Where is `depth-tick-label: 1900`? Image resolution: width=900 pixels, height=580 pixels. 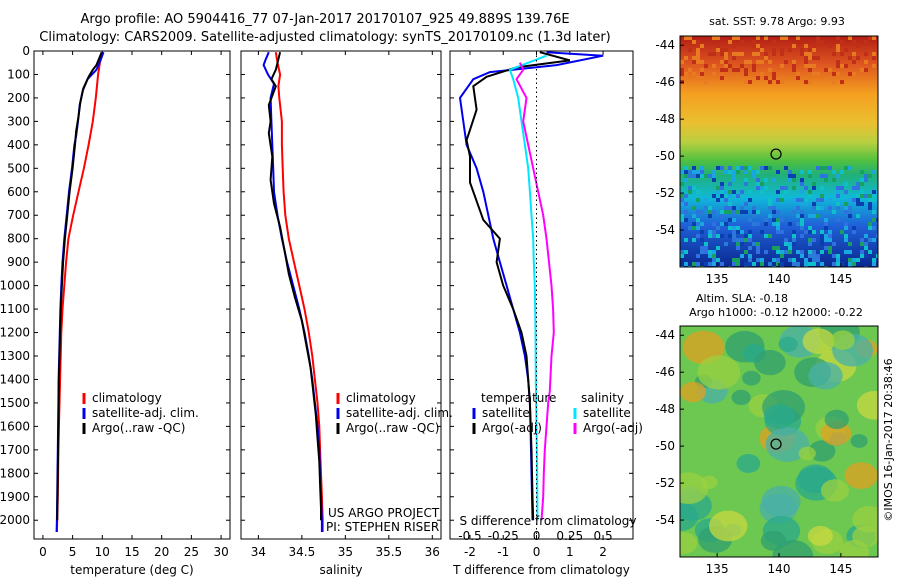
depth-tick-label: 1900 is located at coordinates (15, 497).